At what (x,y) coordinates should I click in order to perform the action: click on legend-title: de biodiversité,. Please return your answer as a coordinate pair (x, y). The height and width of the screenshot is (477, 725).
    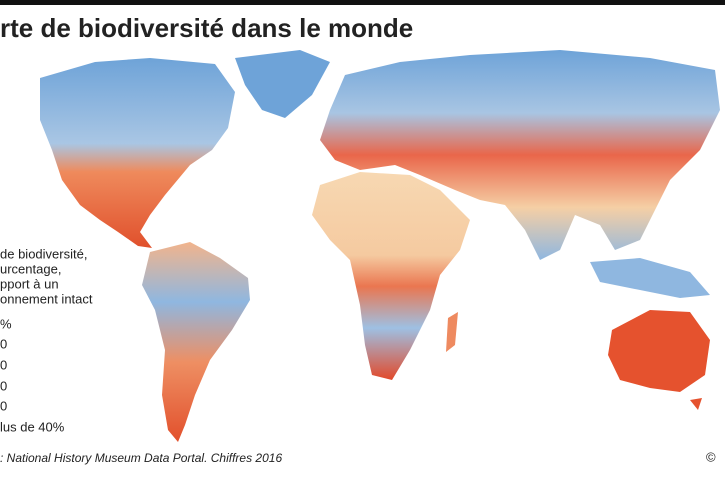
    Looking at the image, I should click on (43, 253).